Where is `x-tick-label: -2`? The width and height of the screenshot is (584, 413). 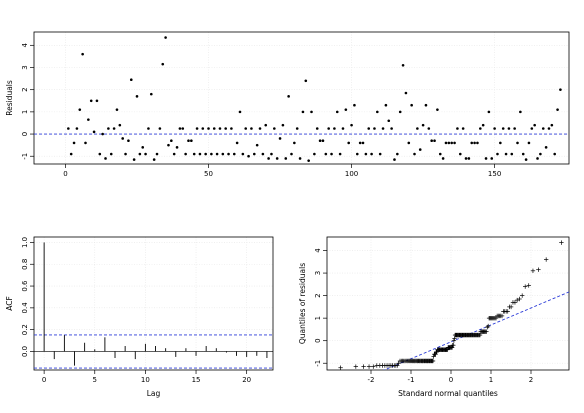 x-tick-label: -2 is located at coordinates (371, 380).